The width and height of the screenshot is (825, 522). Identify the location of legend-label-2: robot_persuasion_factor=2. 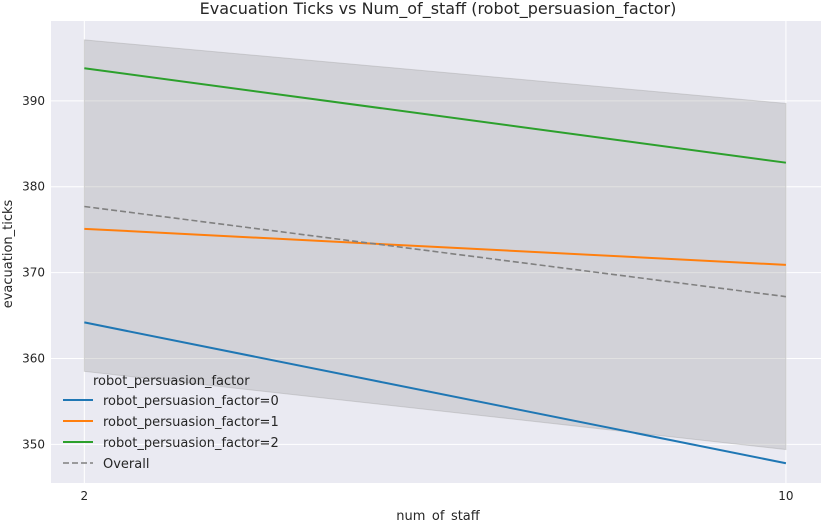
(191, 443).